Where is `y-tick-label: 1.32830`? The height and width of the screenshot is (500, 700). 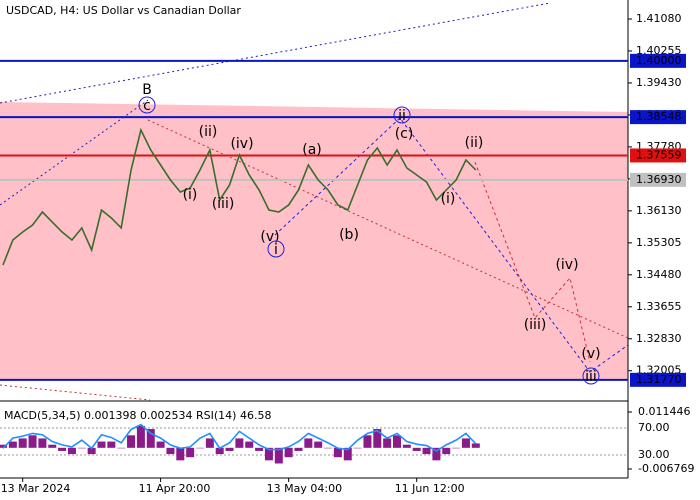
y-tick-label: 1.32830 is located at coordinates (659, 338).